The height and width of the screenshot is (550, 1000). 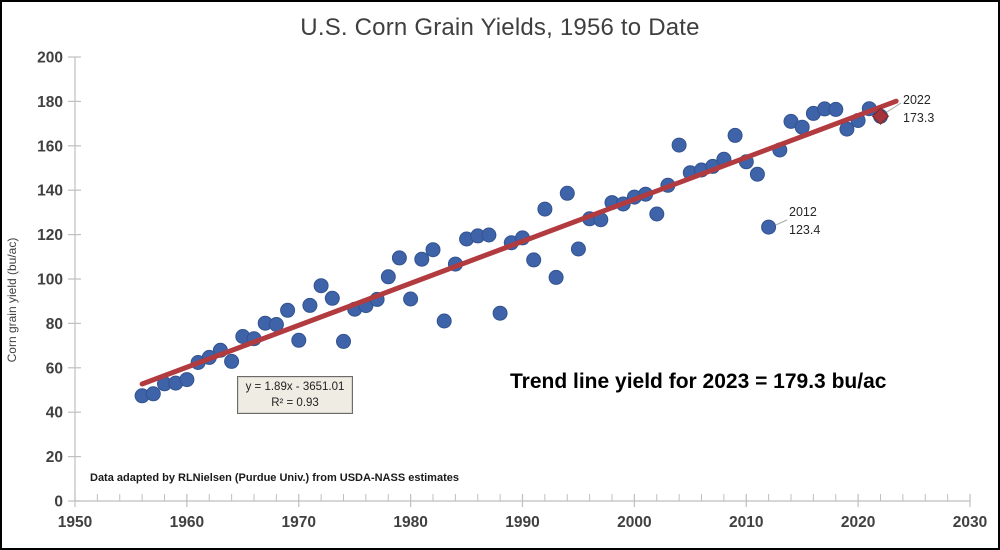 I want to click on x-tick-label: 1970, so click(x=299, y=522).